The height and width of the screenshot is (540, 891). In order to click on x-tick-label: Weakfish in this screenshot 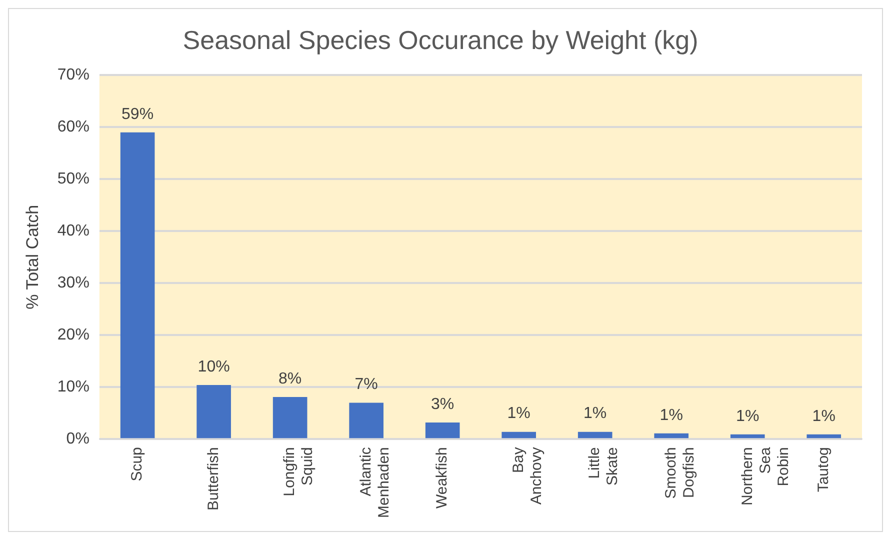, I will do `click(442, 478)`.